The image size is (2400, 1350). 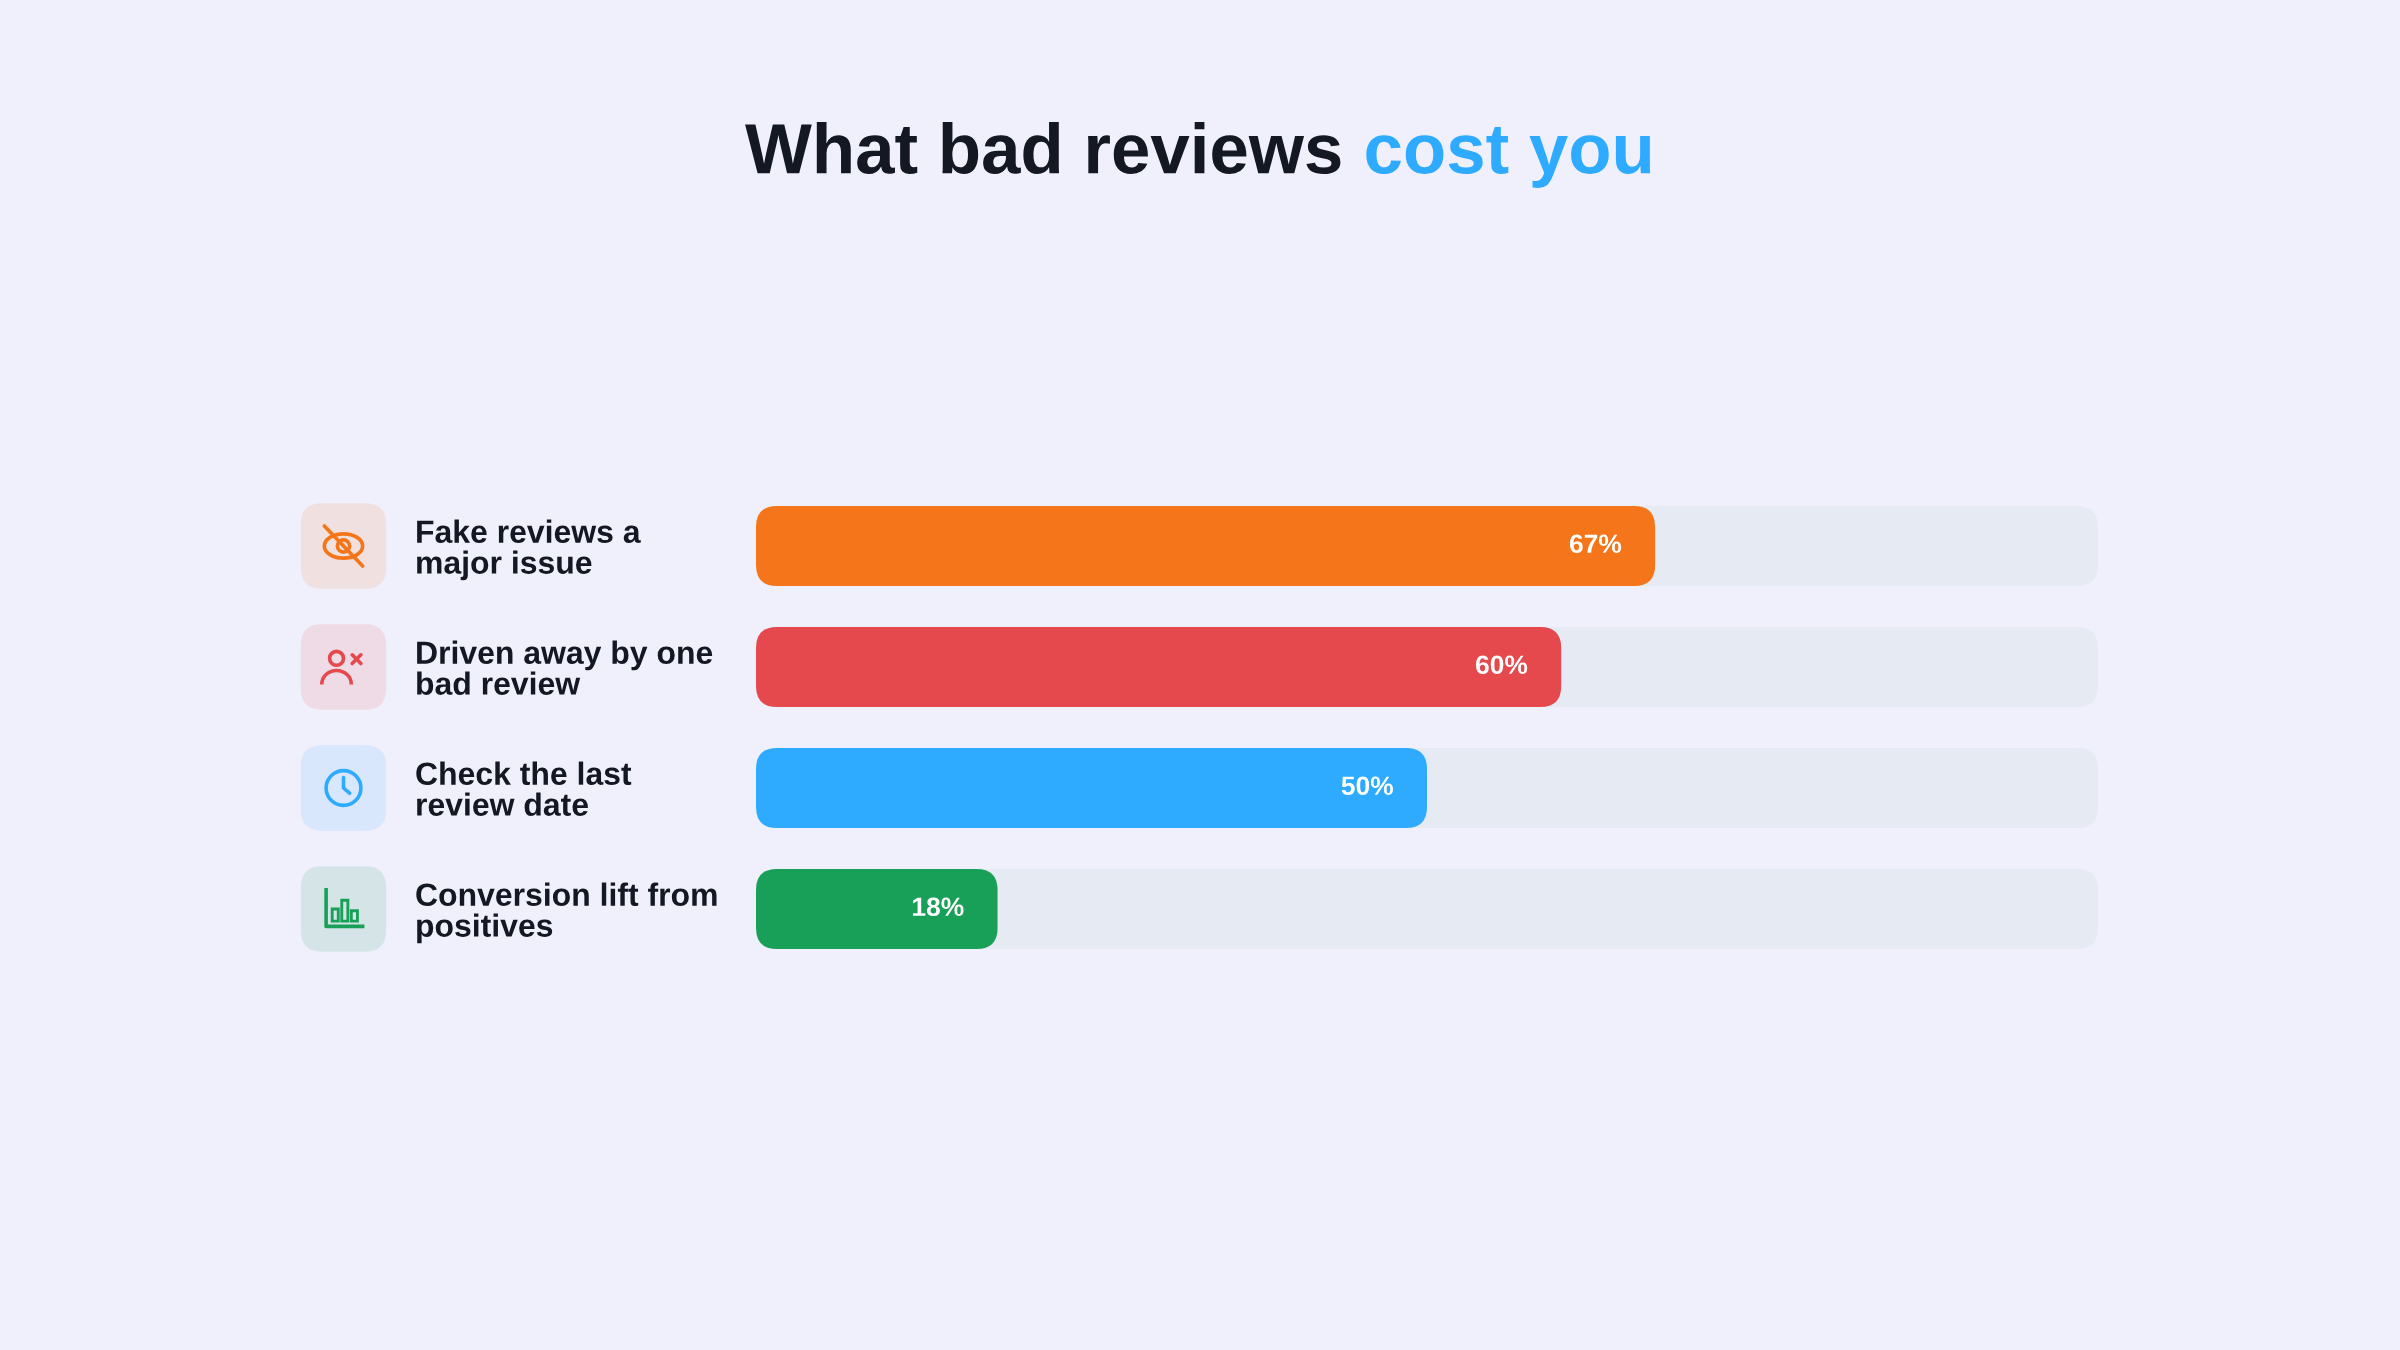 I want to click on chart-title: What bad reviews cost you, so click(x=1198, y=155).